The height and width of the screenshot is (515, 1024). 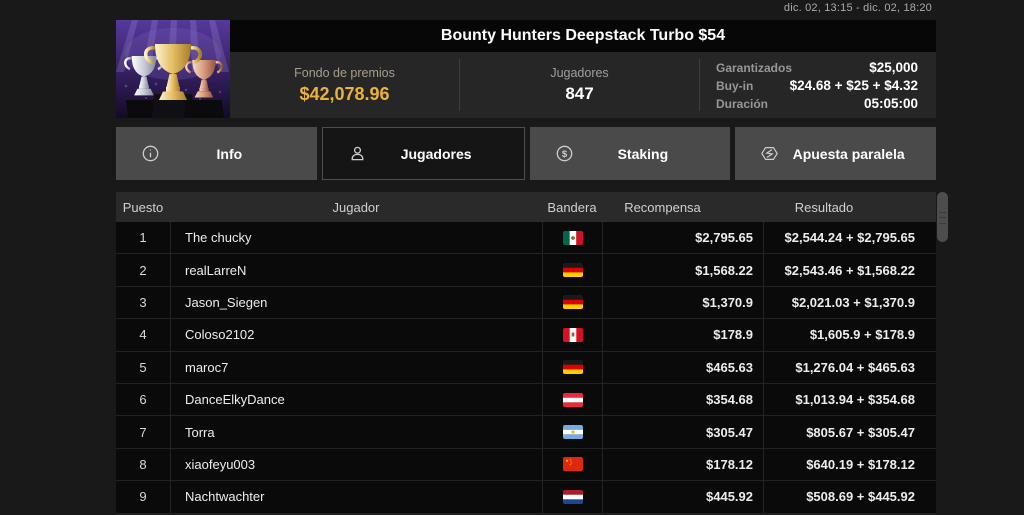 I want to click on table-row: 8 xiaofeyu003 $178.12 $640.19 + $178.12, so click(x=526, y=465).